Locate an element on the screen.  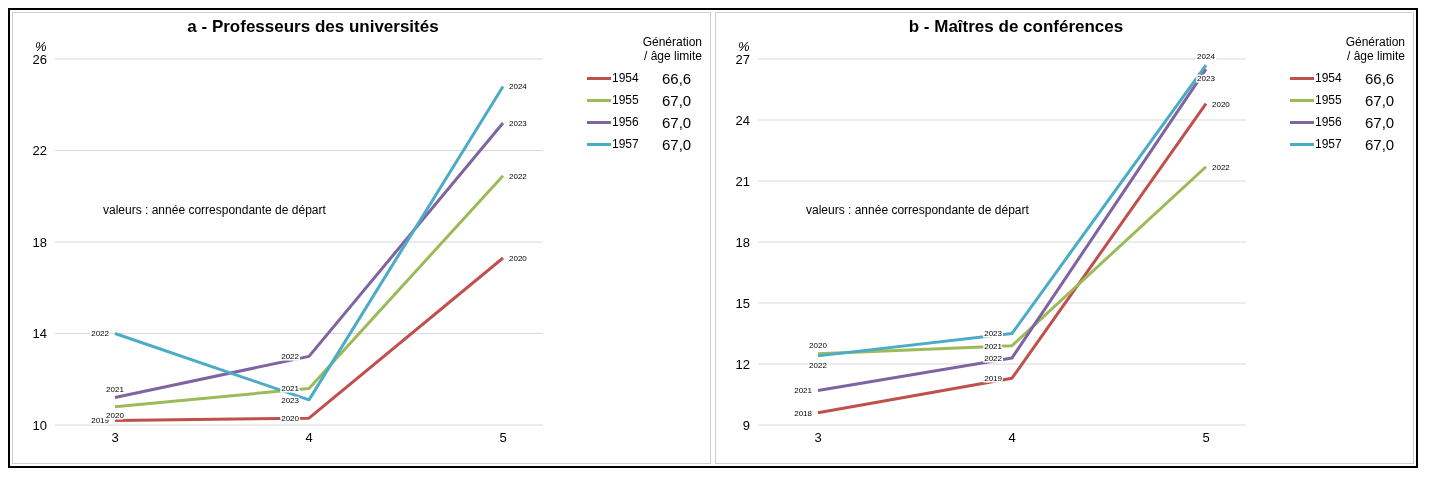
y-tick-label: 27 is located at coordinates (742, 59).